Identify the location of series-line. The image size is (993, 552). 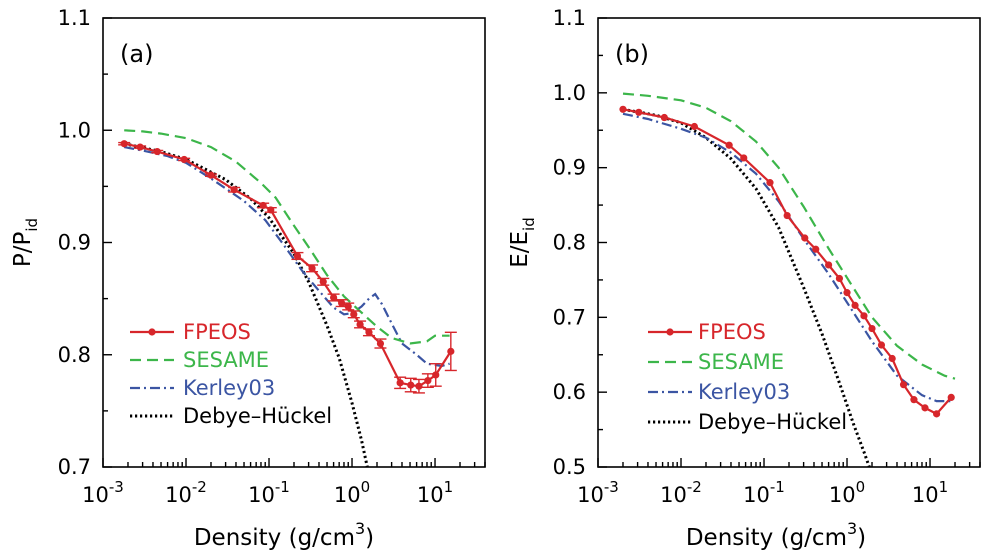
(287, 237).